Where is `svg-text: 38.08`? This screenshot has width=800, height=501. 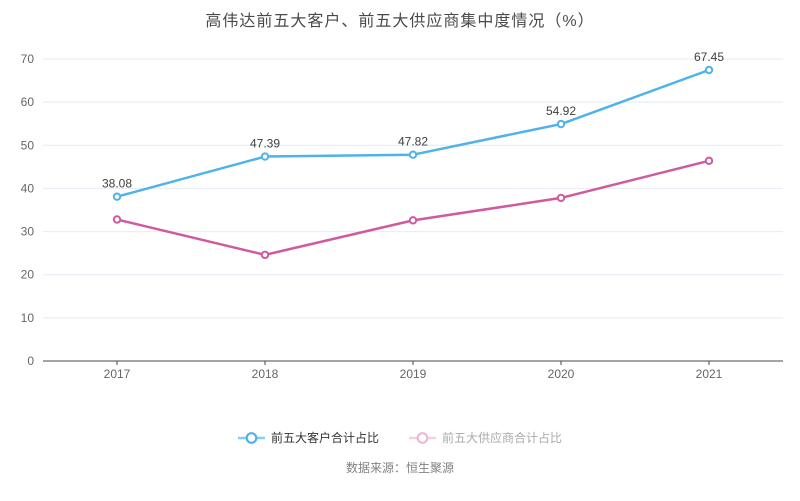
svg-text: 38.08 is located at coordinates (117, 184).